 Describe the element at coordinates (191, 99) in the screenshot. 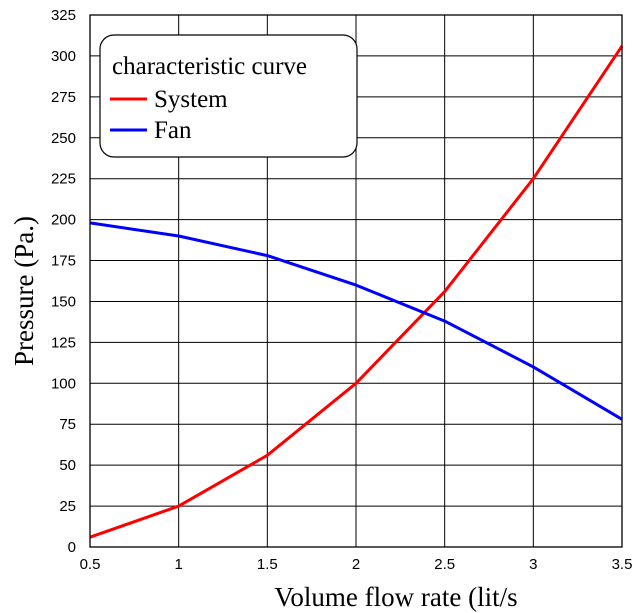

I see `legend-label-system: System` at that location.